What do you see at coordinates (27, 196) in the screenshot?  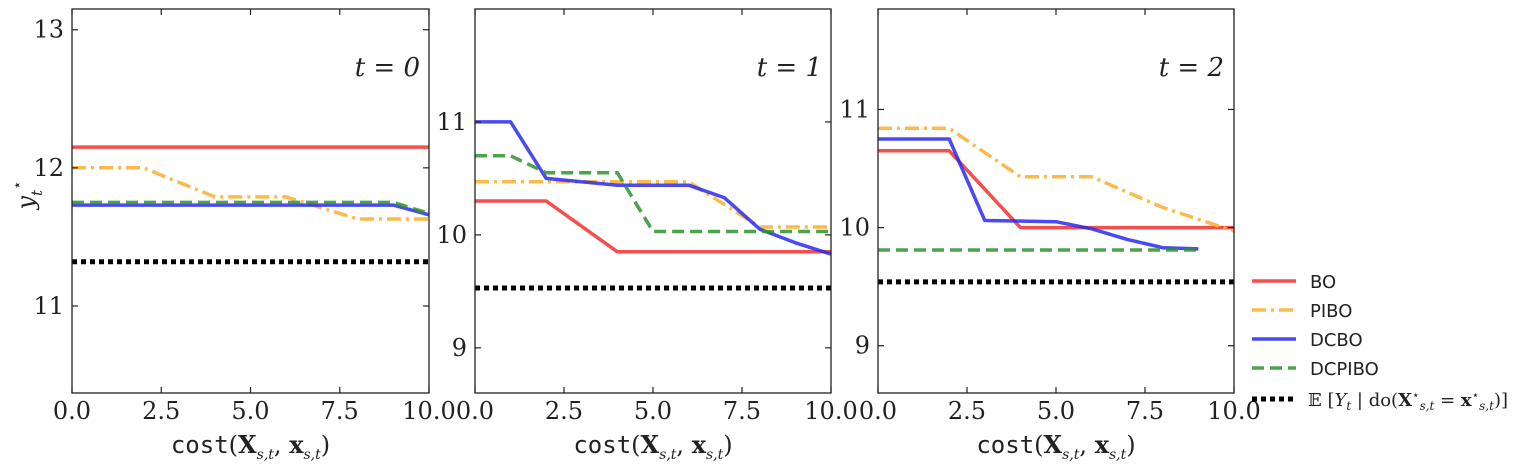 I see `y-axis-label: yt⋆` at bounding box center [27, 196].